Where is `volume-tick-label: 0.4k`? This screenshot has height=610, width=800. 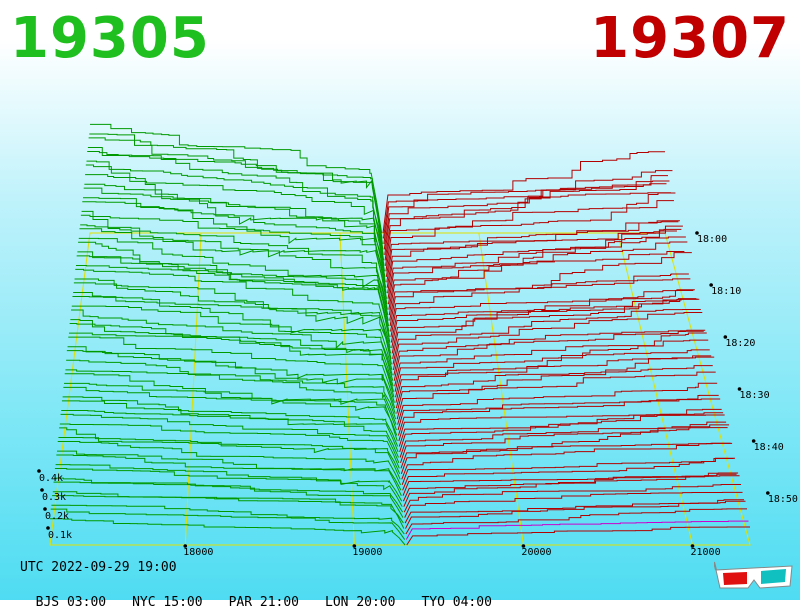
volume-tick-label: 0.4k is located at coordinates (51, 478).